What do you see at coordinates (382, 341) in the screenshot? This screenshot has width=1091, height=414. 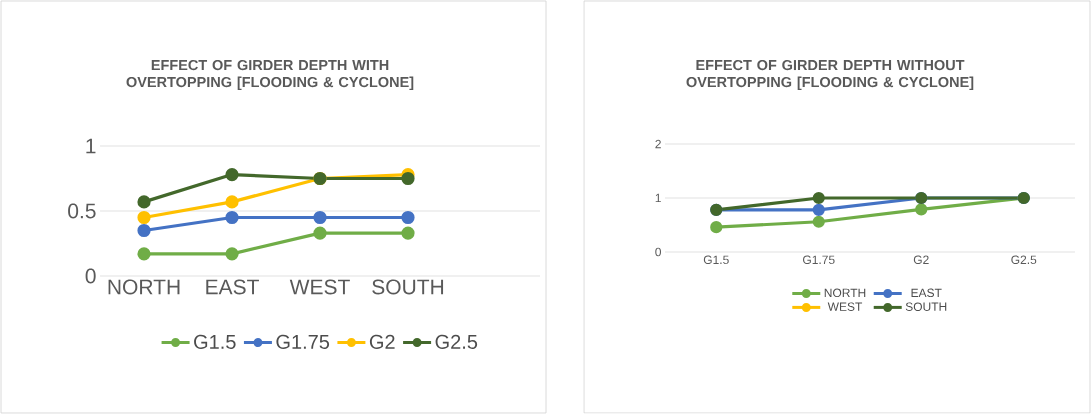 I see `legend-label: G2` at bounding box center [382, 341].